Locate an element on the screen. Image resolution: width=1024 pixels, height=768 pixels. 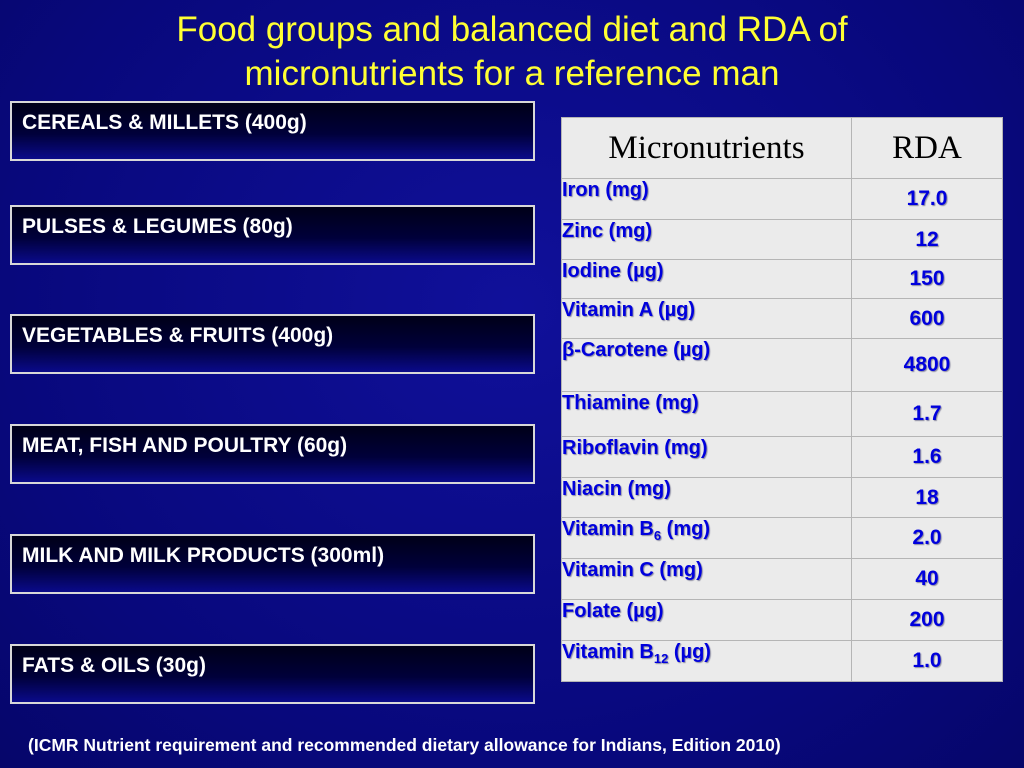
header-rda: RDA is located at coordinates (927, 148).